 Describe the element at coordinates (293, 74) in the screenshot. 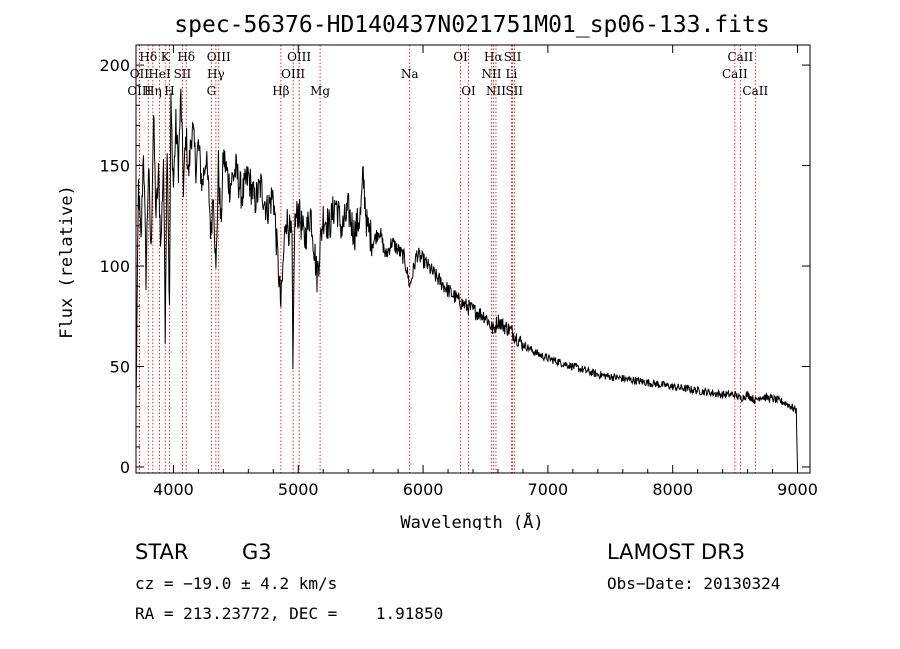

I see `line-label-14: OIII` at that location.